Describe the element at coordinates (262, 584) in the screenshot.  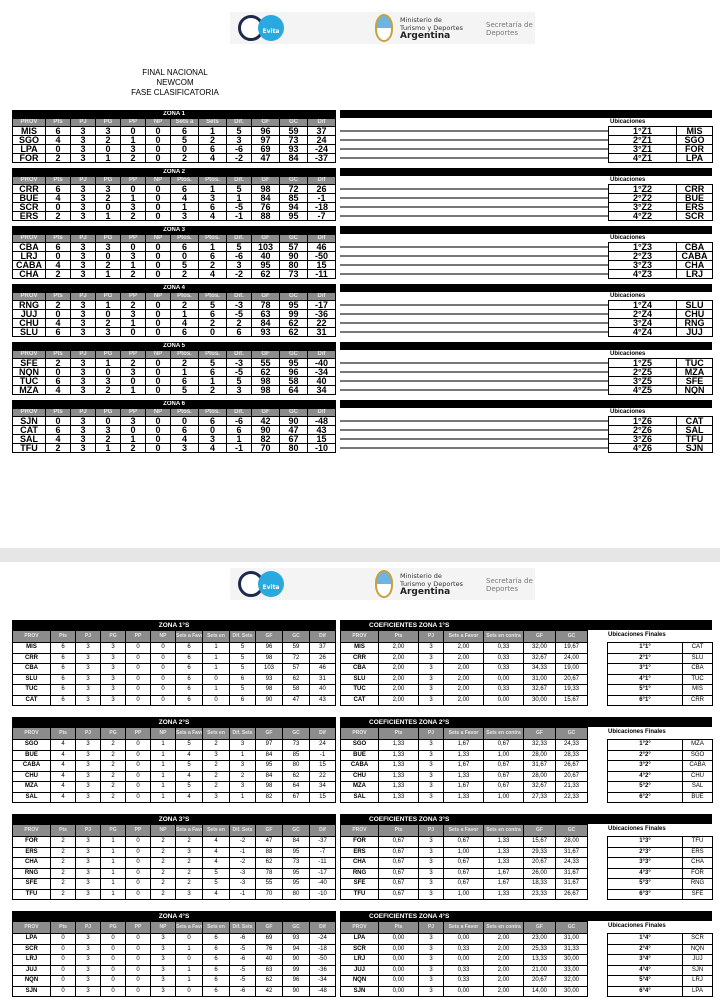
I see `evita-logo: Evita` at that location.